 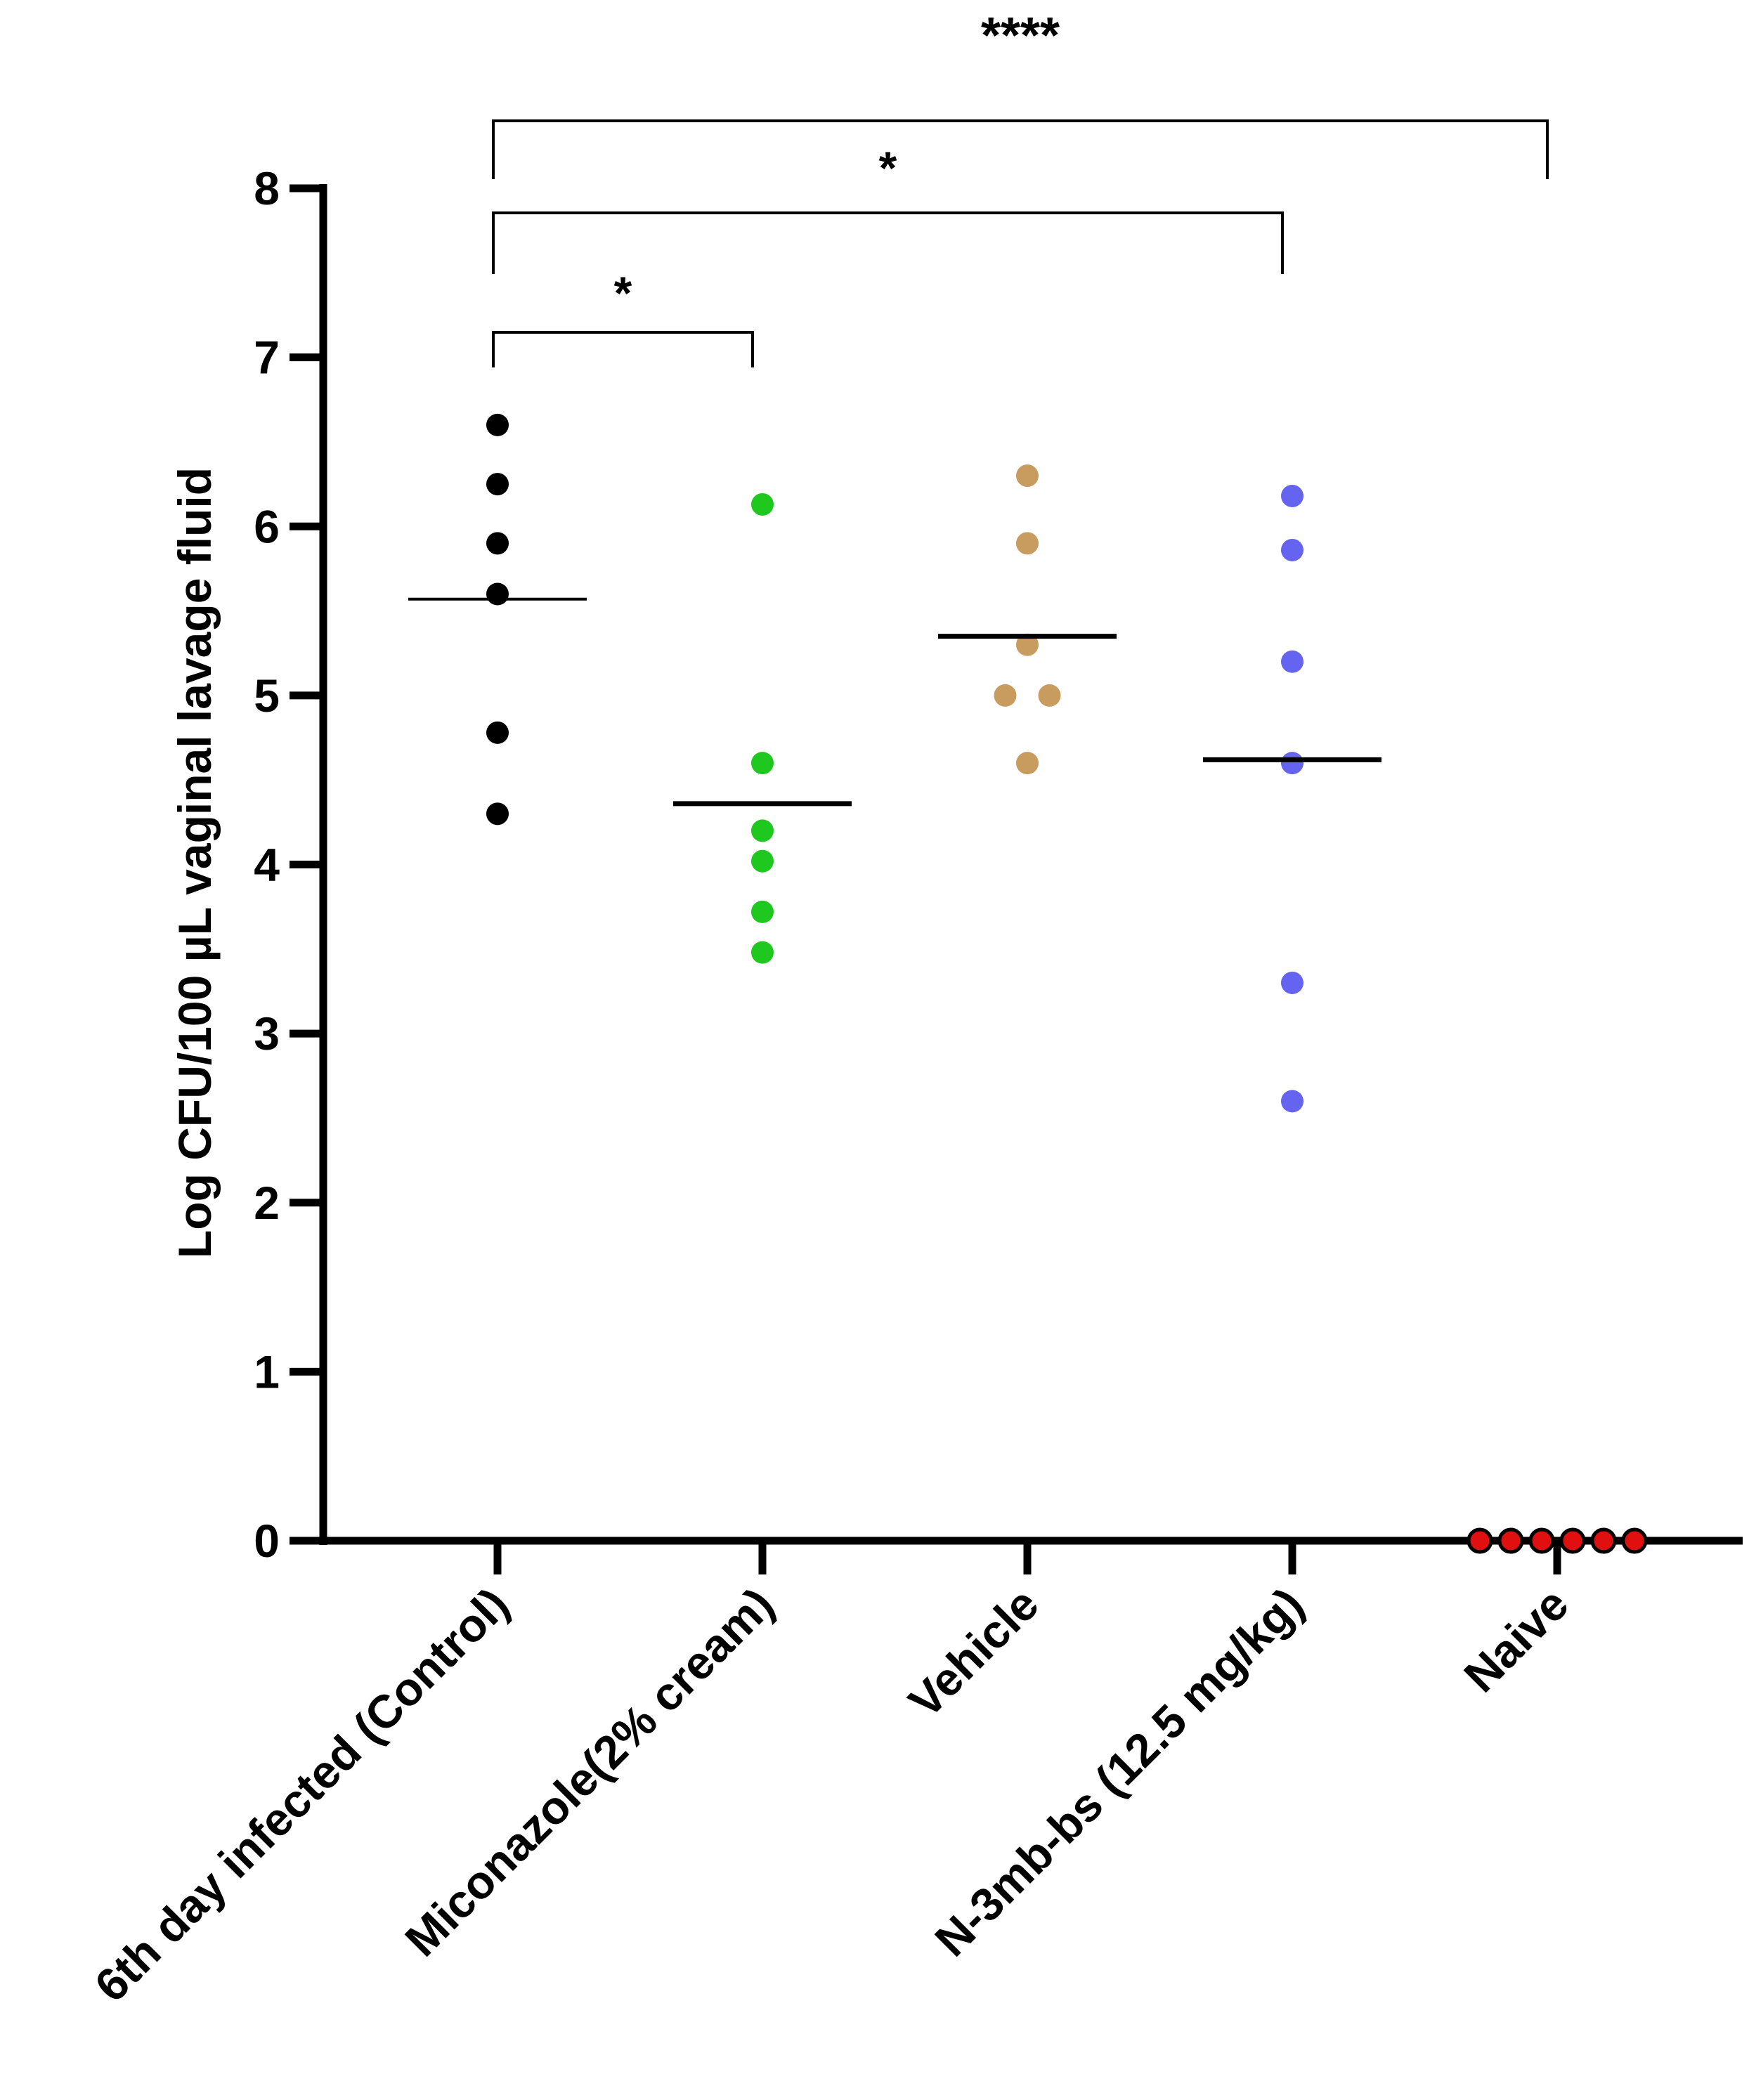 What do you see at coordinates (267, 1541) in the screenshot?
I see `y-tick-label: 0` at bounding box center [267, 1541].